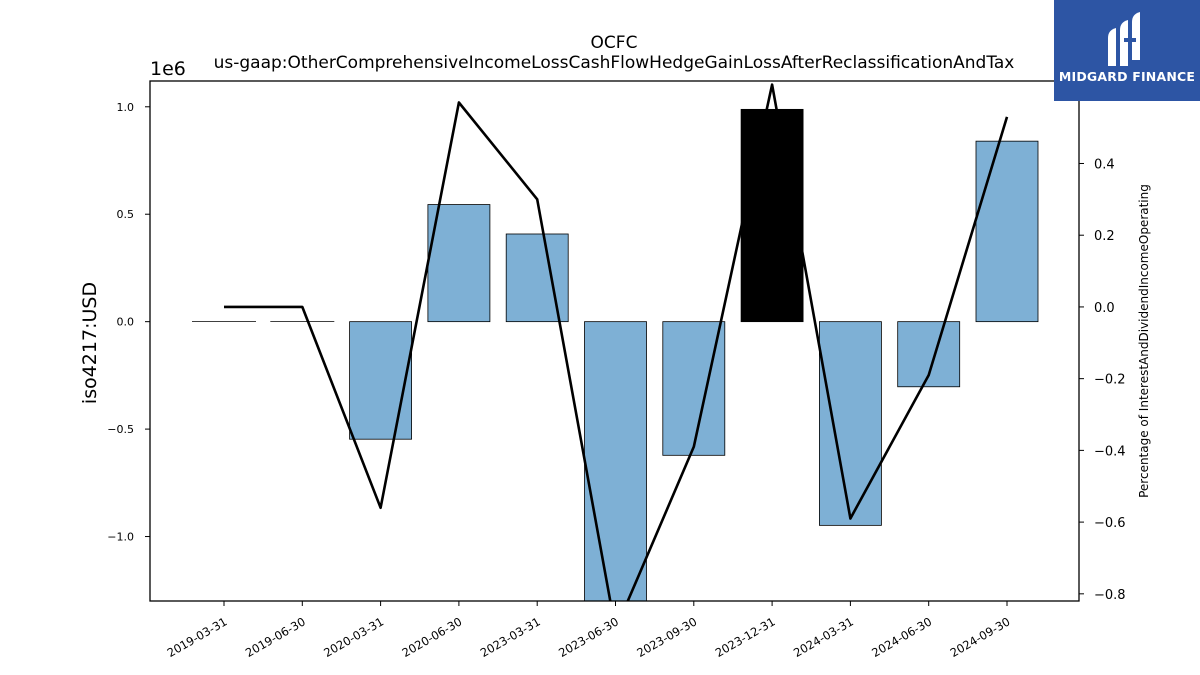 The height and width of the screenshot is (675, 1200). Describe the element at coordinates (120, 429) in the screenshot. I see `y-tick-label: −0.5` at that location.